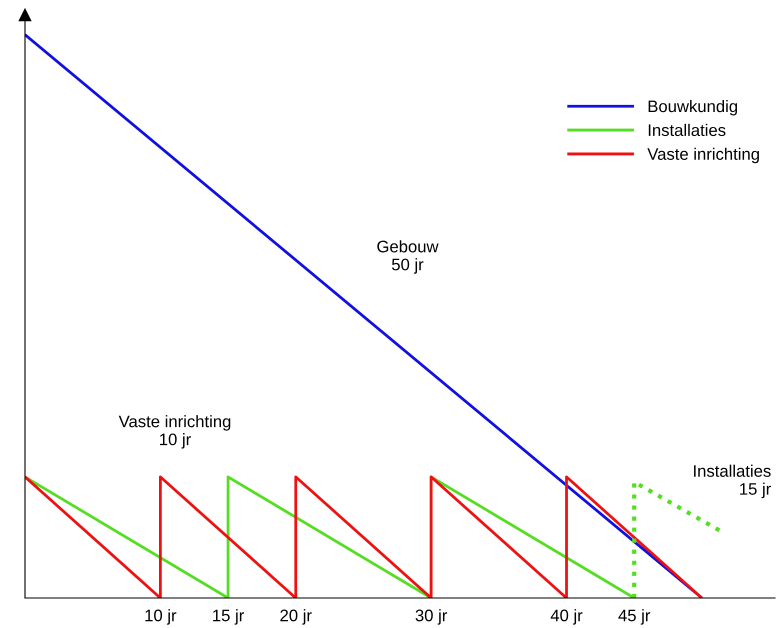 The image size is (778, 628). Describe the element at coordinates (432, 617) in the screenshot. I see `x-tick-label: 30 jr` at that location.